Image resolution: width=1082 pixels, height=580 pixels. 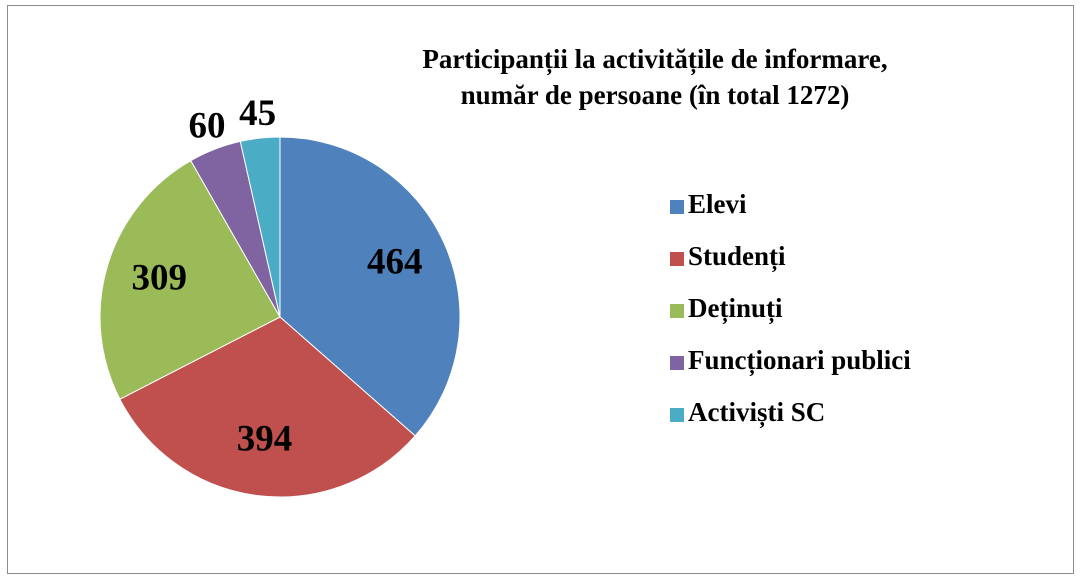 What do you see at coordinates (265, 439) in the screenshot?
I see `data-label: 394` at bounding box center [265, 439].